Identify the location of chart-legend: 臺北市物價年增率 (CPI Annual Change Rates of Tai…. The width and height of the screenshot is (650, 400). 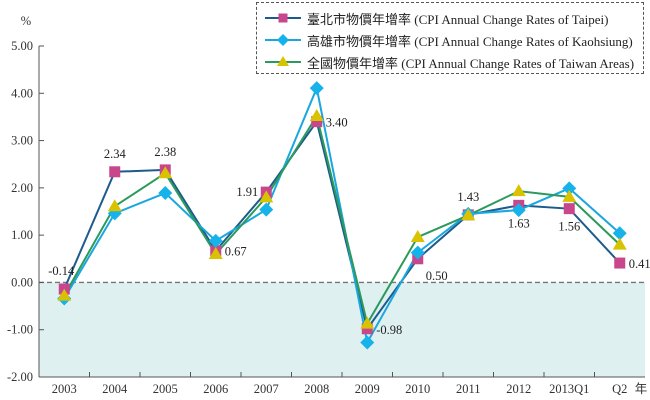
(450, 38).